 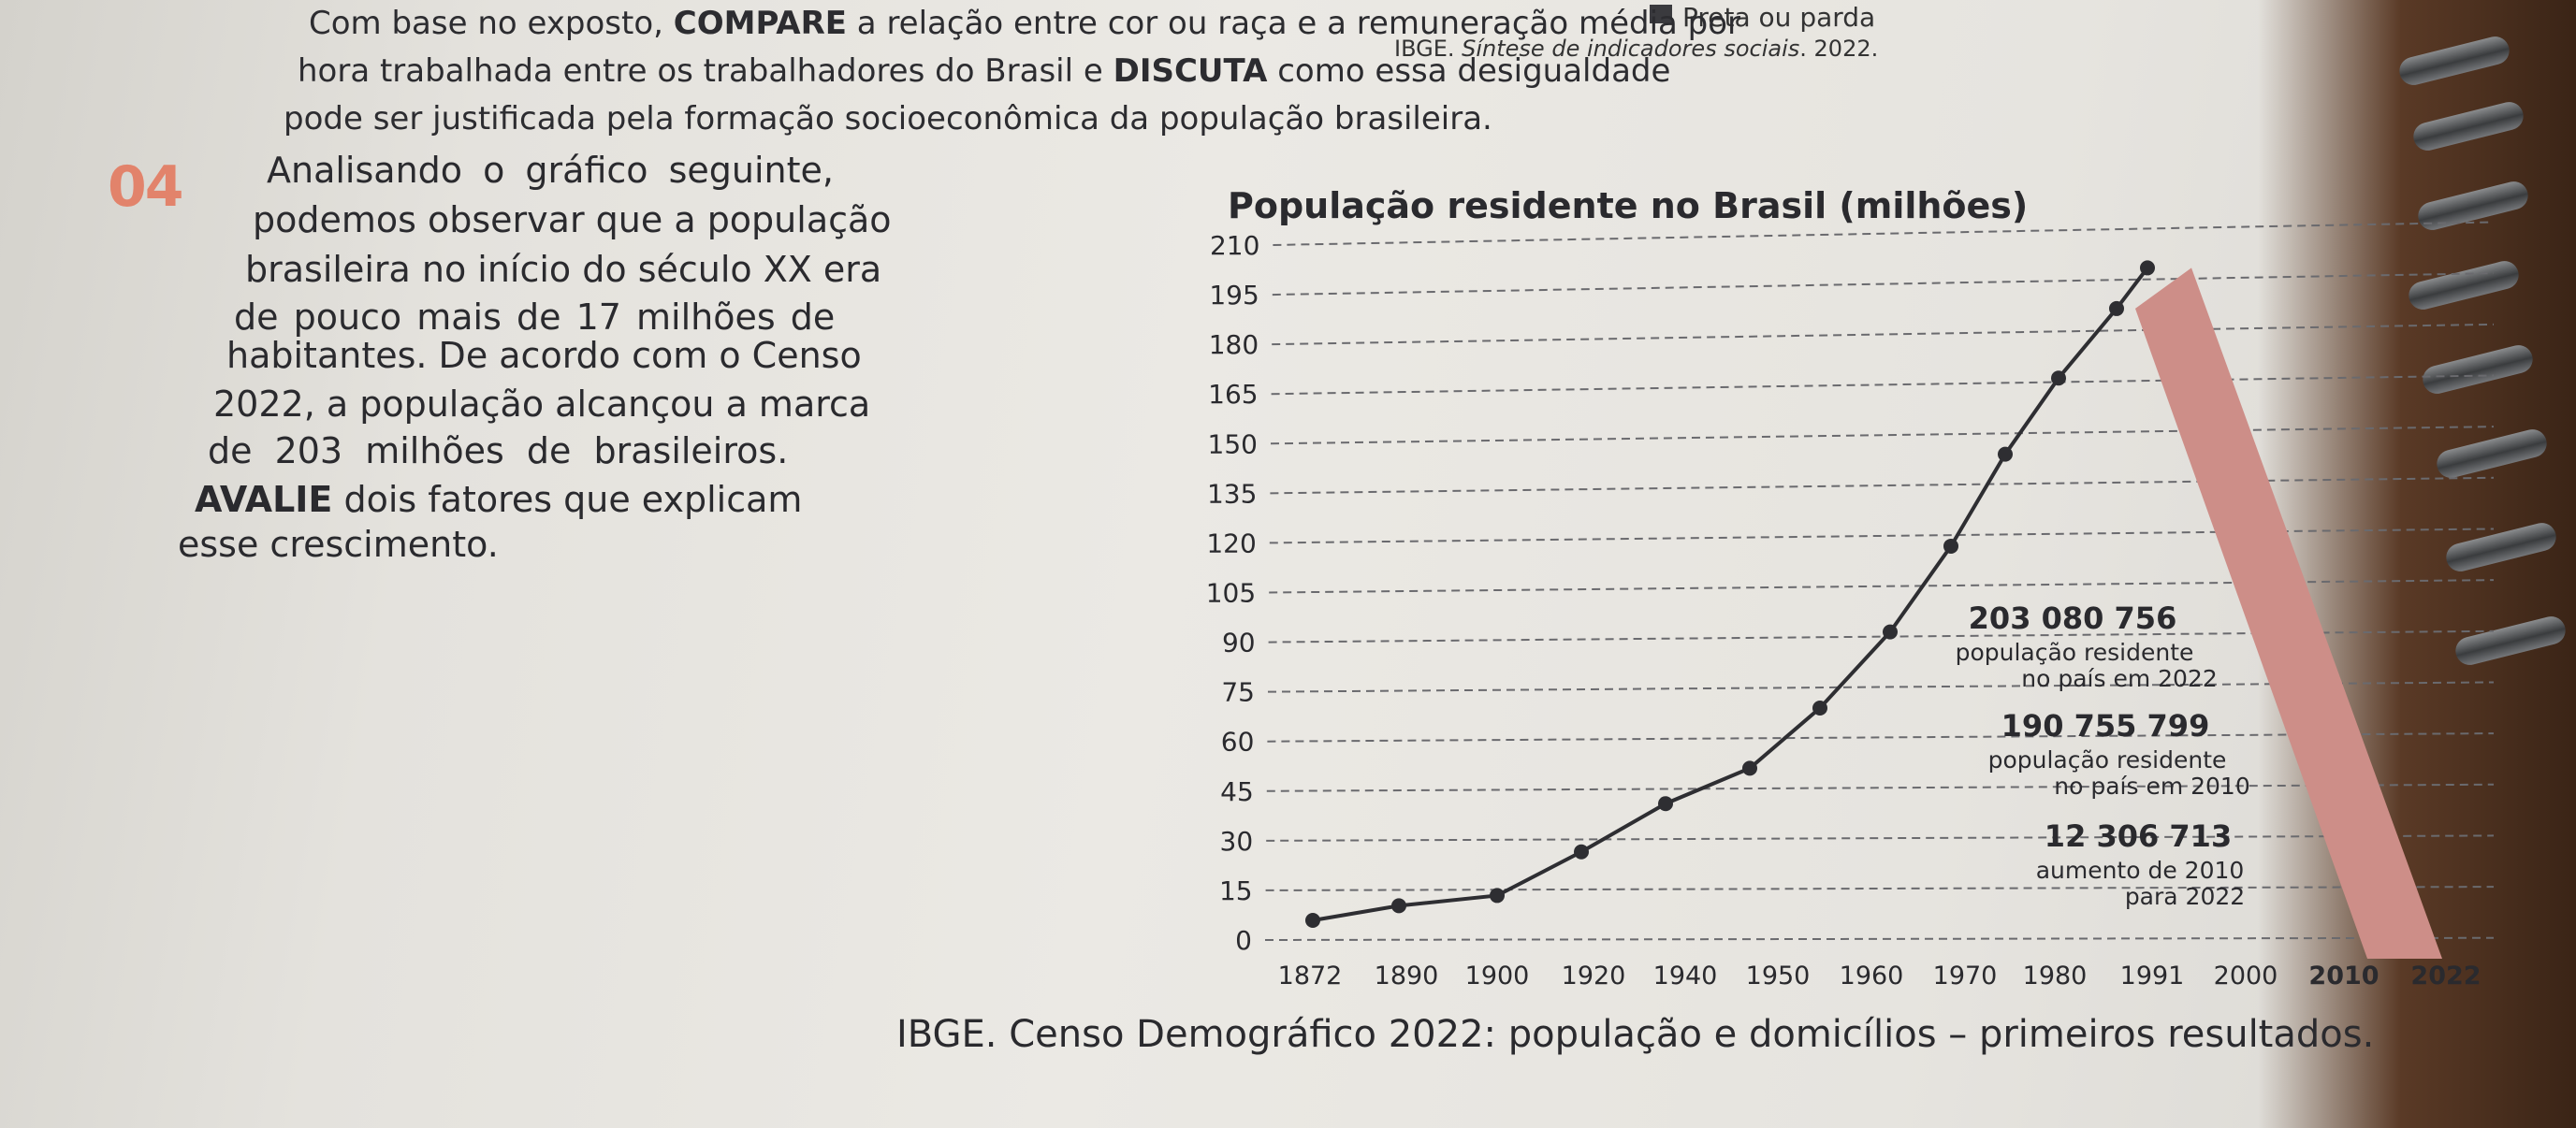 What do you see at coordinates (338, 544) in the screenshot?
I see `question-line: esse crescimento.` at bounding box center [338, 544].